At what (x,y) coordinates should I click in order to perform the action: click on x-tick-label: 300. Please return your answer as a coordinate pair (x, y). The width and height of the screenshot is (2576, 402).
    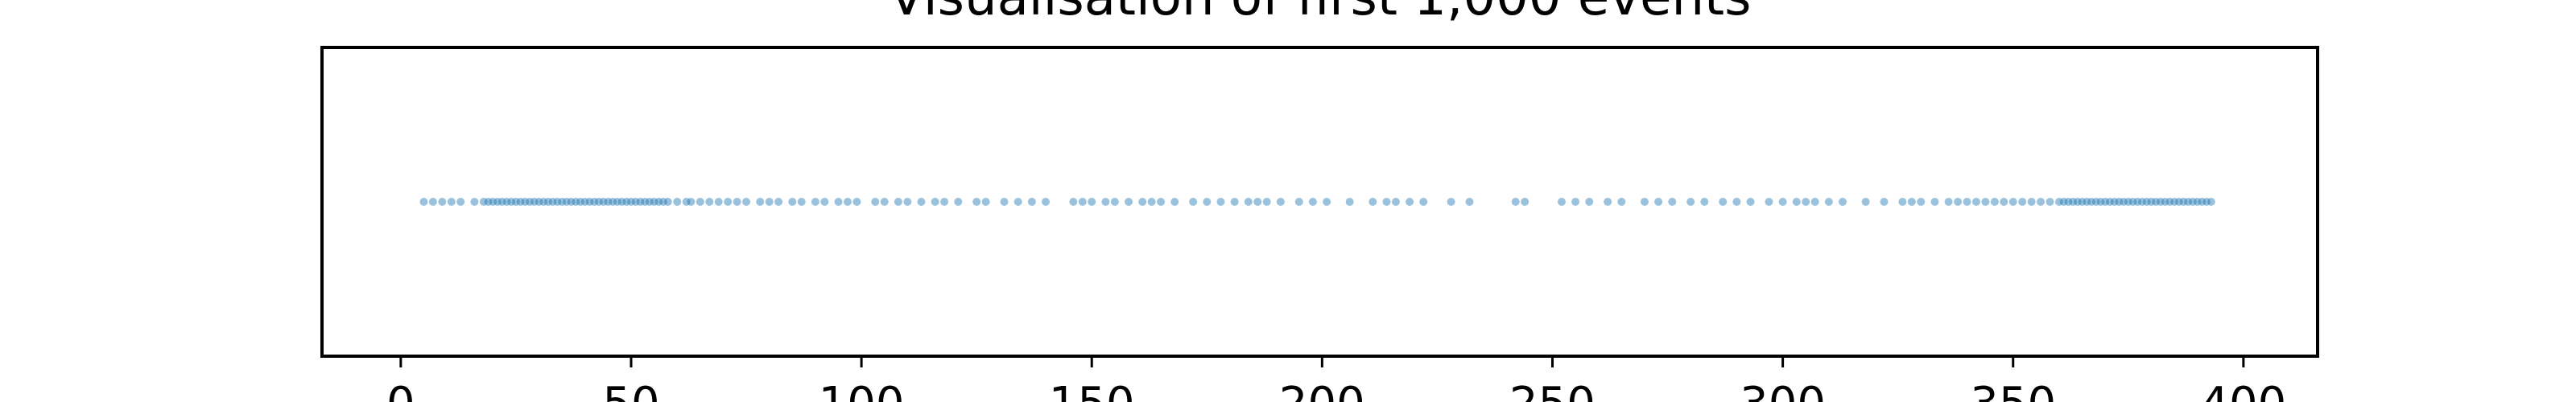
    Looking at the image, I should click on (1783, 390).